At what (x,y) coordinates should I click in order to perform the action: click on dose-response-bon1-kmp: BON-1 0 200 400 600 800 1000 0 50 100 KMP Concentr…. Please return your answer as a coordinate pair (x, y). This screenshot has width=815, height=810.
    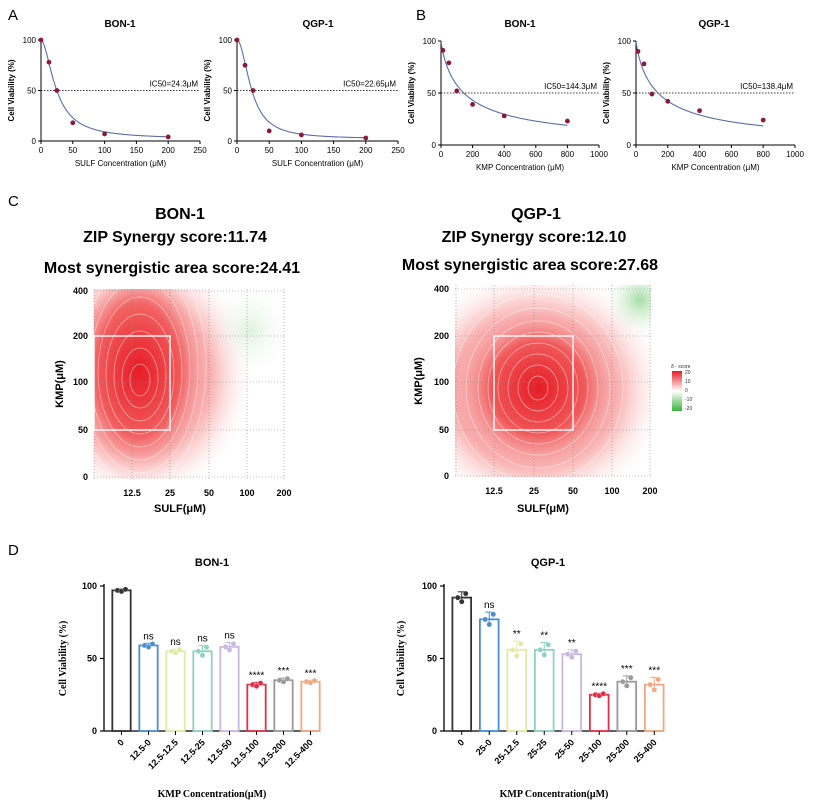
    Looking at the image, I should click on (507, 95).